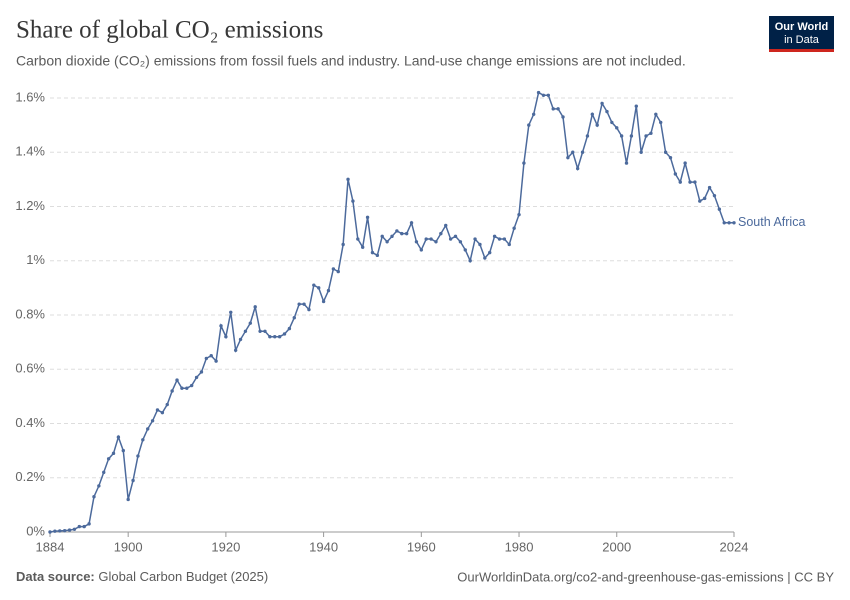  What do you see at coordinates (225, 546) in the screenshot?
I see `x-tick-label: 1920` at bounding box center [225, 546].